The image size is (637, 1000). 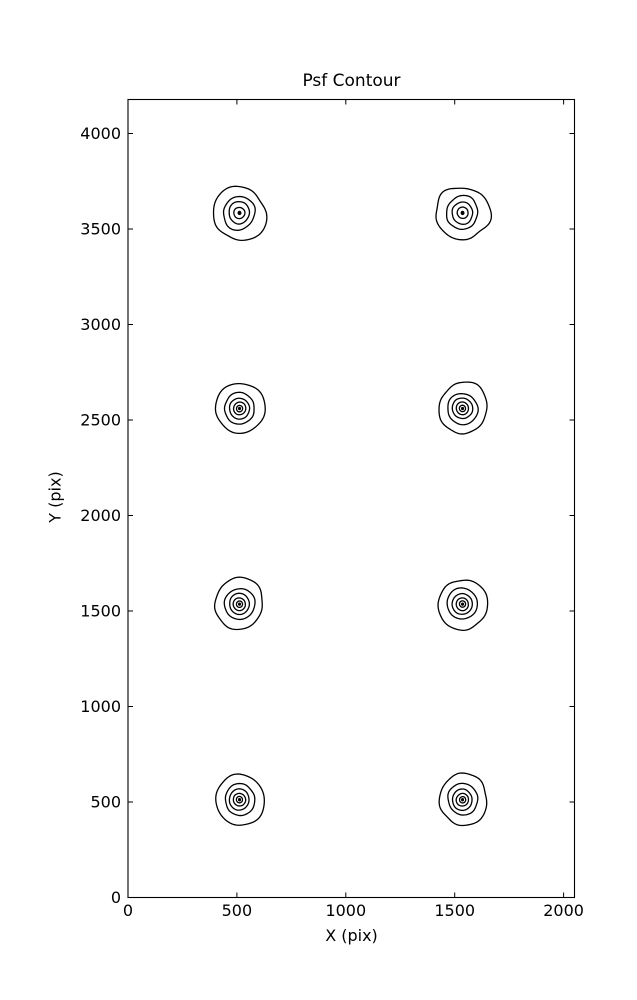 What do you see at coordinates (454, 910) in the screenshot?
I see `x-tick-label: 1500` at bounding box center [454, 910].